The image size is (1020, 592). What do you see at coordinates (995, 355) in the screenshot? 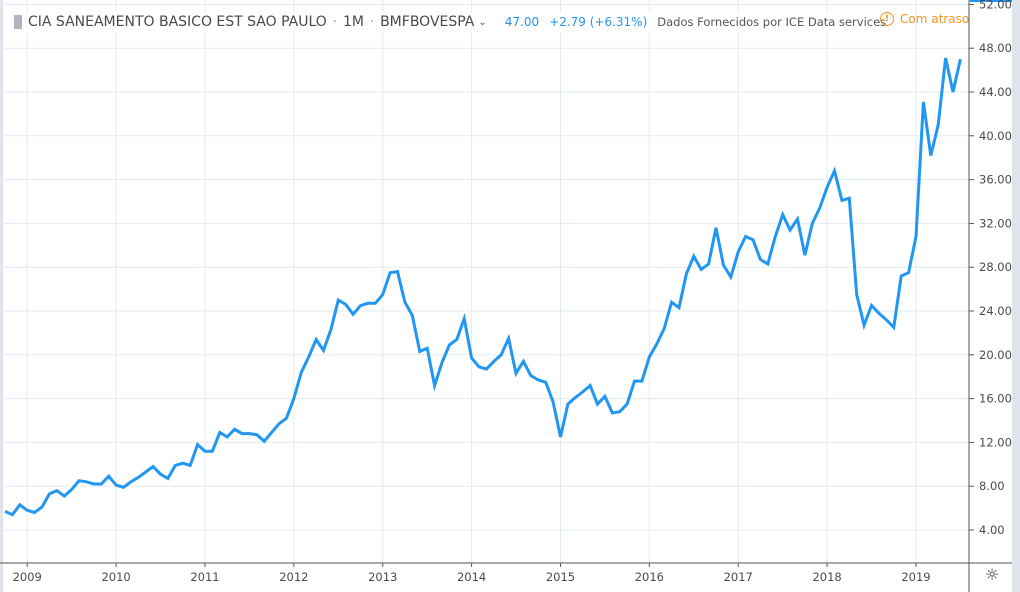
I see `y-tick-label: 20.00` at bounding box center [995, 355].